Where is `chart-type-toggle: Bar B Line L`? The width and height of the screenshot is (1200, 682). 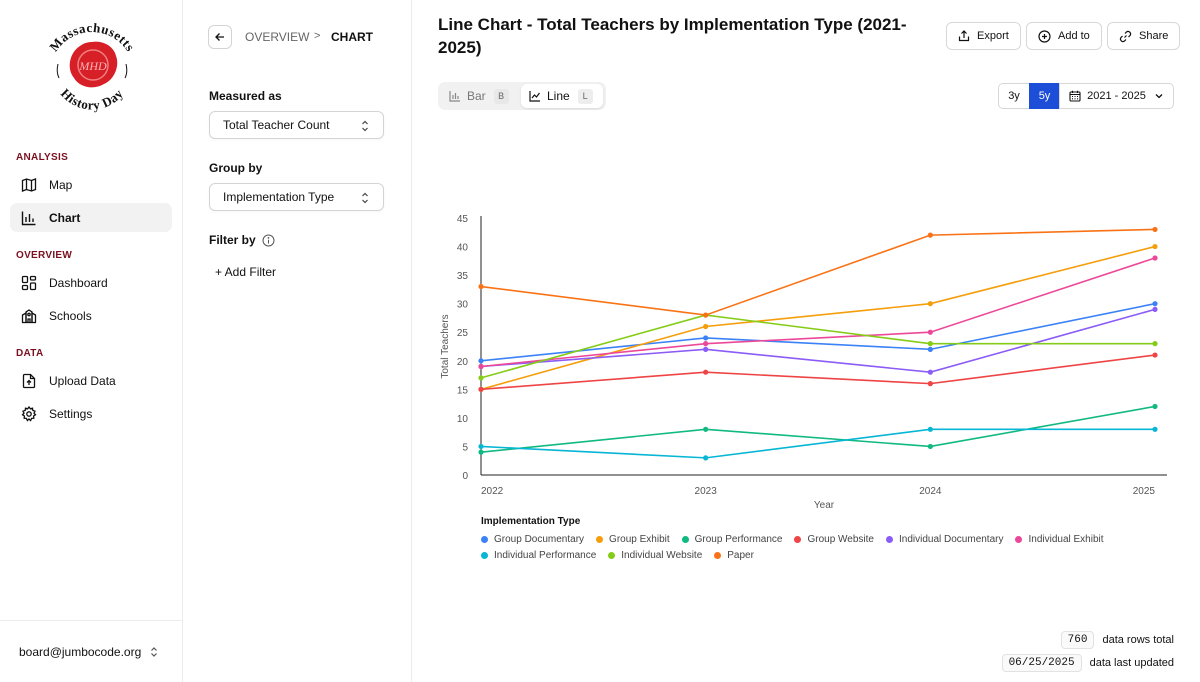
chart-type-toggle: Bar B Line L is located at coordinates (522, 96).